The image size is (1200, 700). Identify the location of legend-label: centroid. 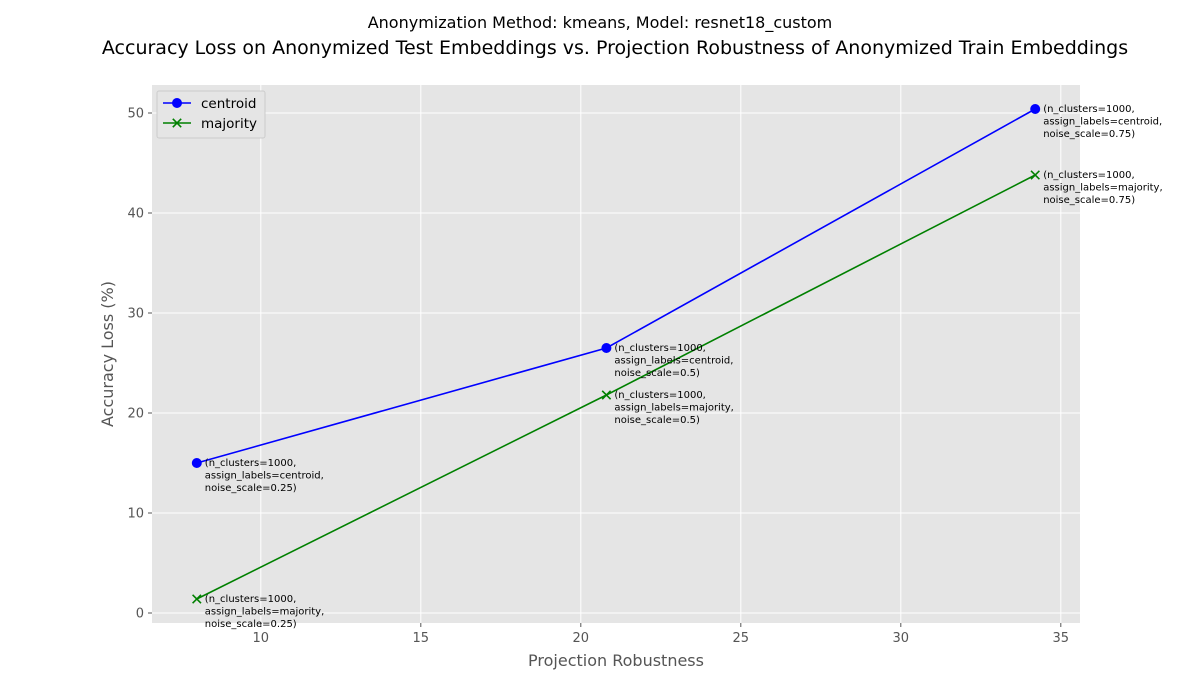
(228, 104).